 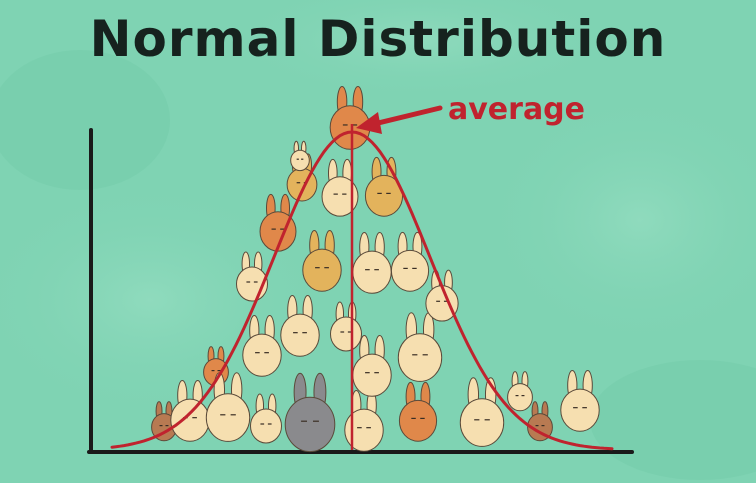 What do you see at coordinates (399, 119) in the screenshot?
I see `average-arrow` at bounding box center [399, 119].